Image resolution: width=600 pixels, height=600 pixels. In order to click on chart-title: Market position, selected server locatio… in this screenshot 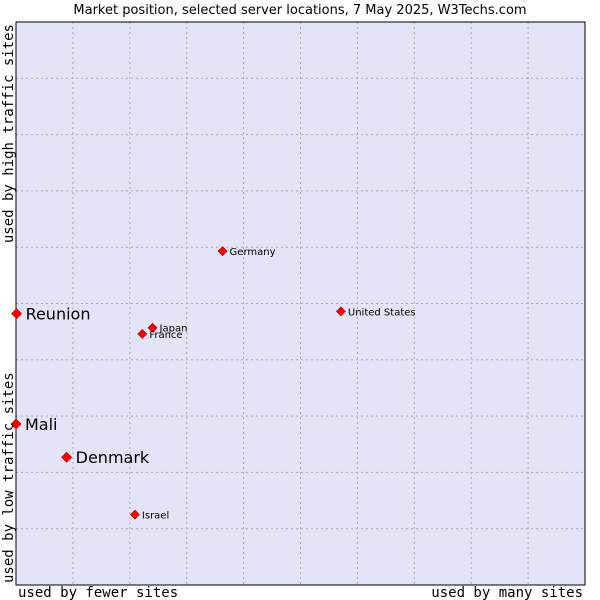, I will do `click(299, 10)`.